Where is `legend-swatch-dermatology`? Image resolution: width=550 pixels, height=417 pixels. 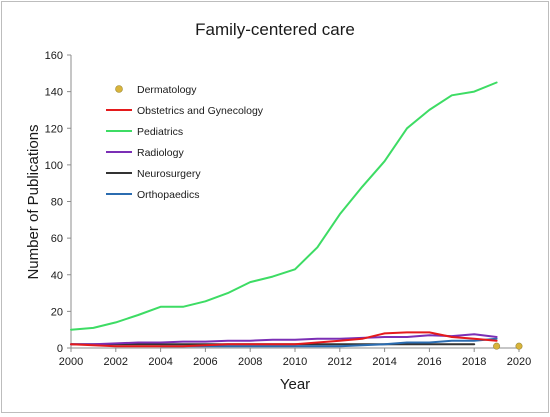
legend-swatch-dermatology is located at coordinates (119, 89).